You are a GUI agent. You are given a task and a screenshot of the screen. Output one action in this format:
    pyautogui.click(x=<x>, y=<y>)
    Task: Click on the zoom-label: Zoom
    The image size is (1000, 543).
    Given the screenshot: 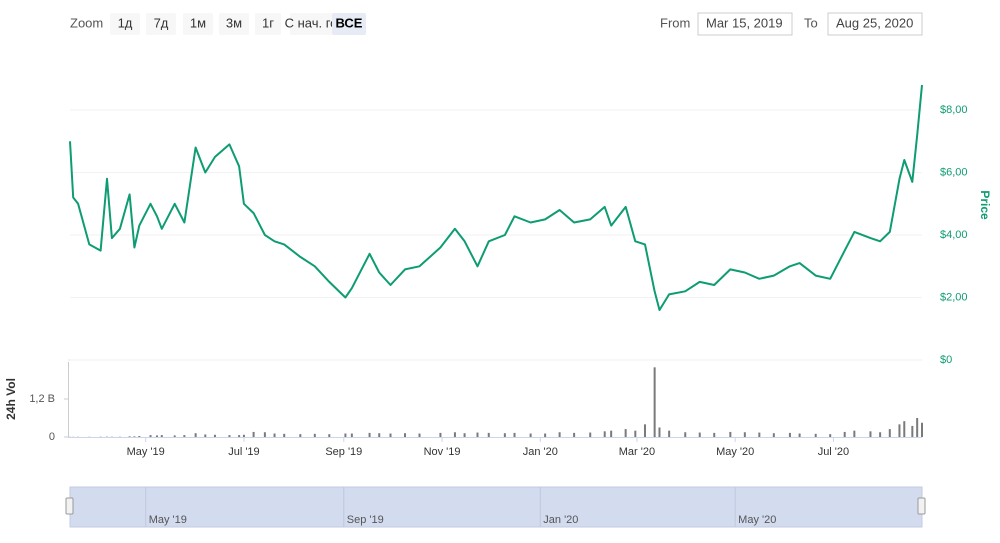 What is the action you would take?
    pyautogui.click(x=86, y=22)
    